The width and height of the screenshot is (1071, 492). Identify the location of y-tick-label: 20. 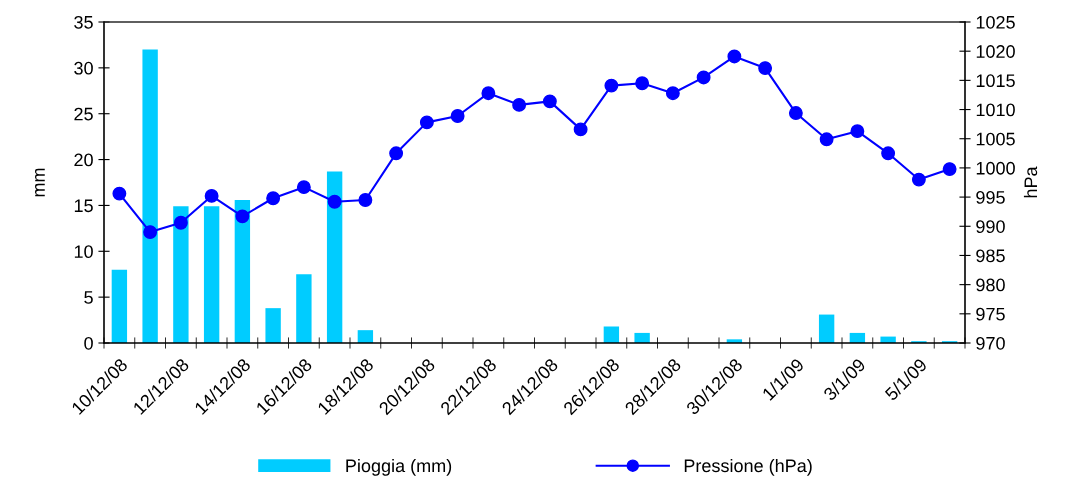
(83, 160).